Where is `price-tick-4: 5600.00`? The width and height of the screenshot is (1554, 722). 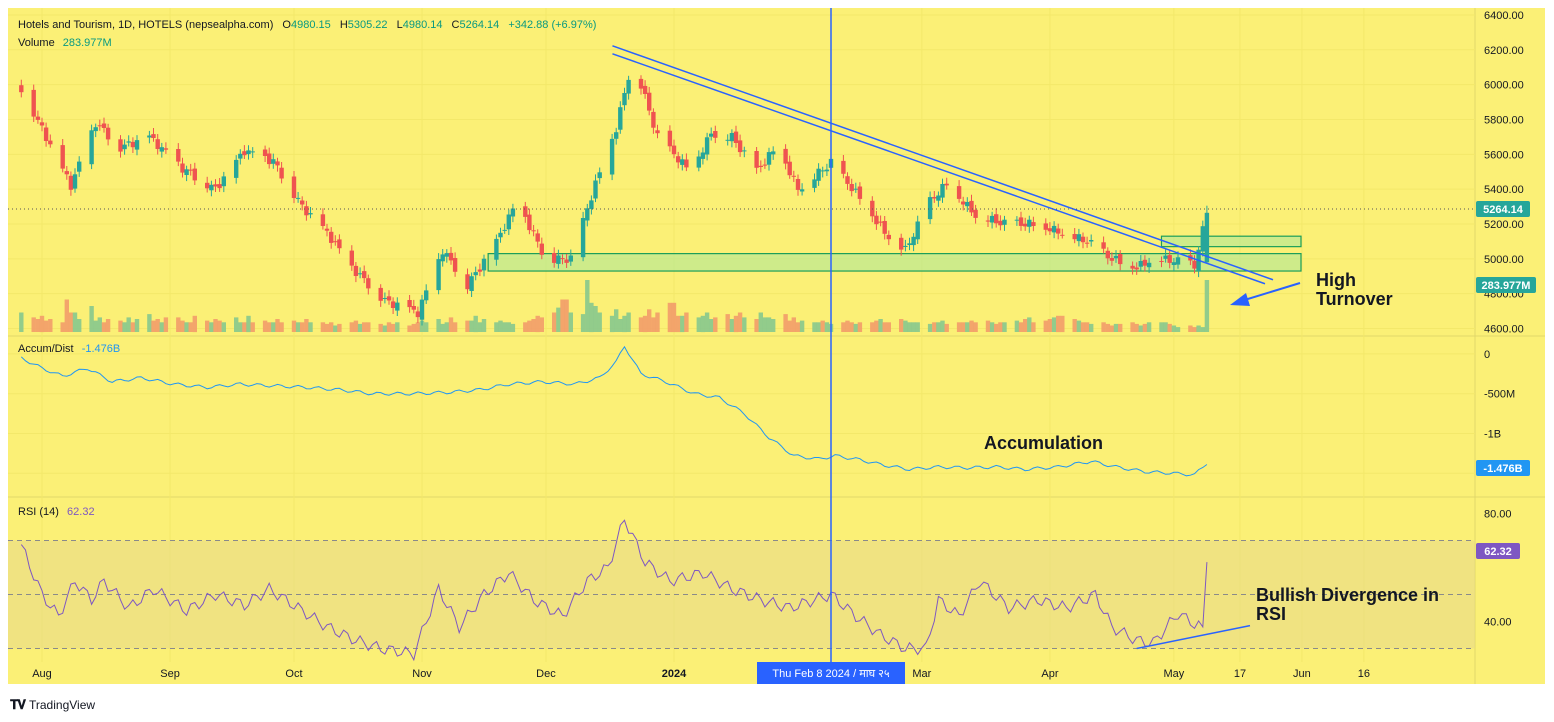 price-tick-4: 5600.00 is located at coordinates (1504, 155).